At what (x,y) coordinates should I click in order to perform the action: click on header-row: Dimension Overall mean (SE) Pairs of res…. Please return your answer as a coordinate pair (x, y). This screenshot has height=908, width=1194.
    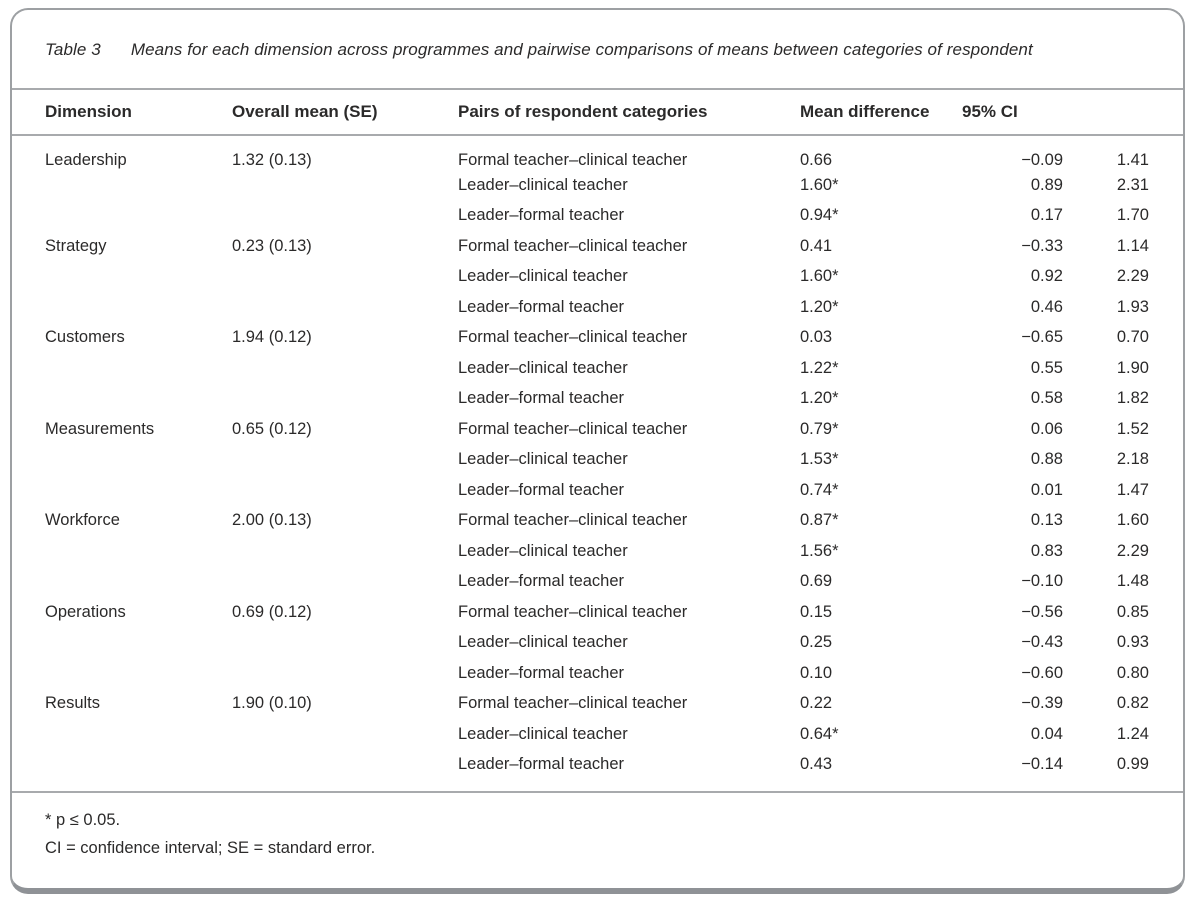
    Looking at the image, I should click on (597, 112).